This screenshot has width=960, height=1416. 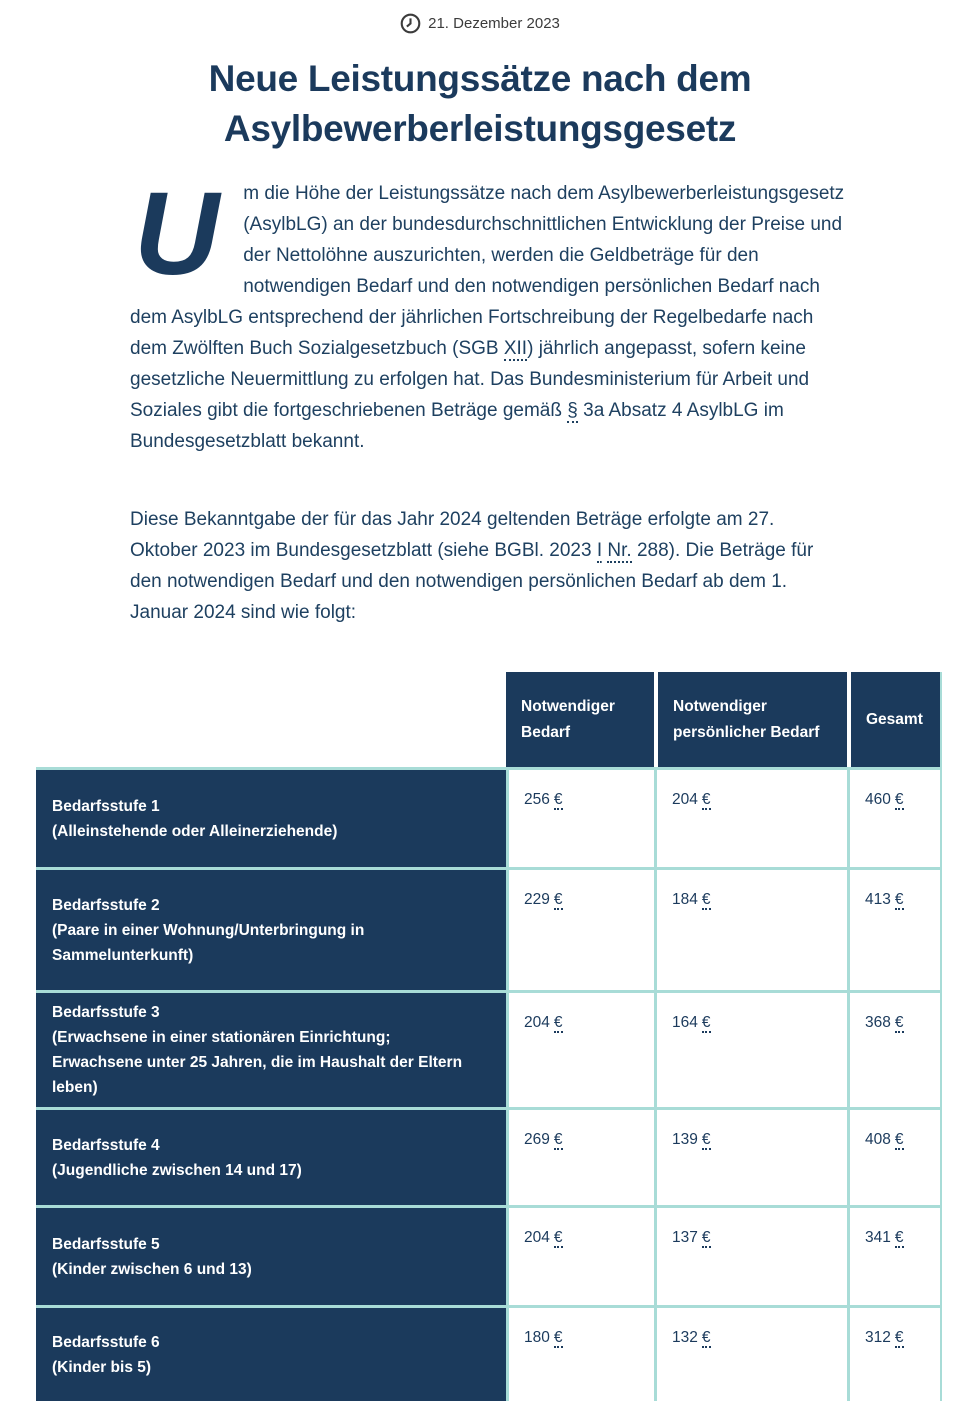 I want to click on value-cell: 408 €, so click(x=893, y=1156).